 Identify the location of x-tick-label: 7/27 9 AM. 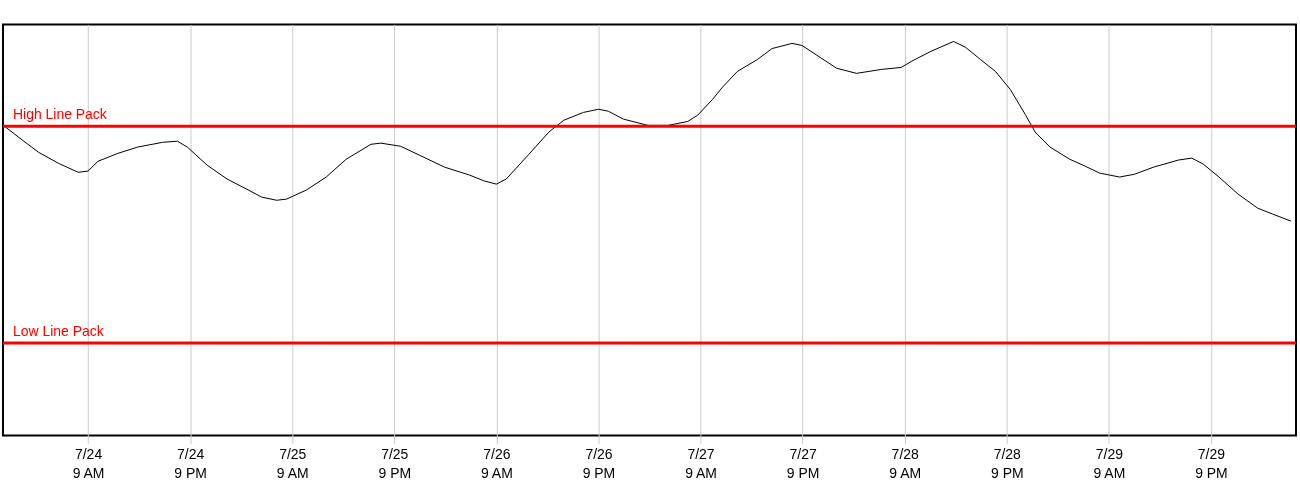
(701, 463).